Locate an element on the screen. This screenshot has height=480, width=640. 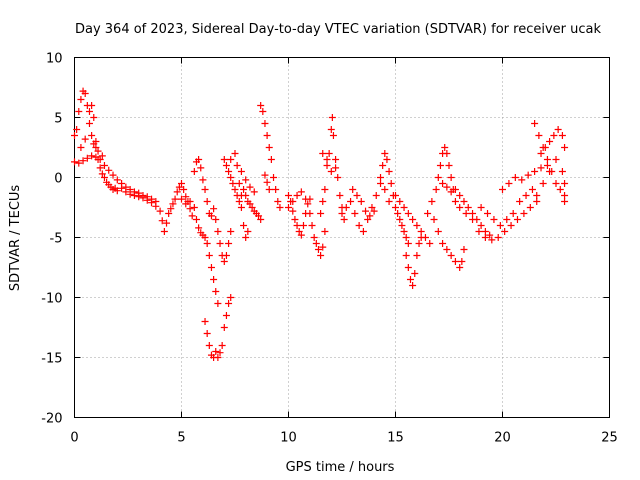
y-axis-label: SDTVAR / TECUs is located at coordinates (15, 238).